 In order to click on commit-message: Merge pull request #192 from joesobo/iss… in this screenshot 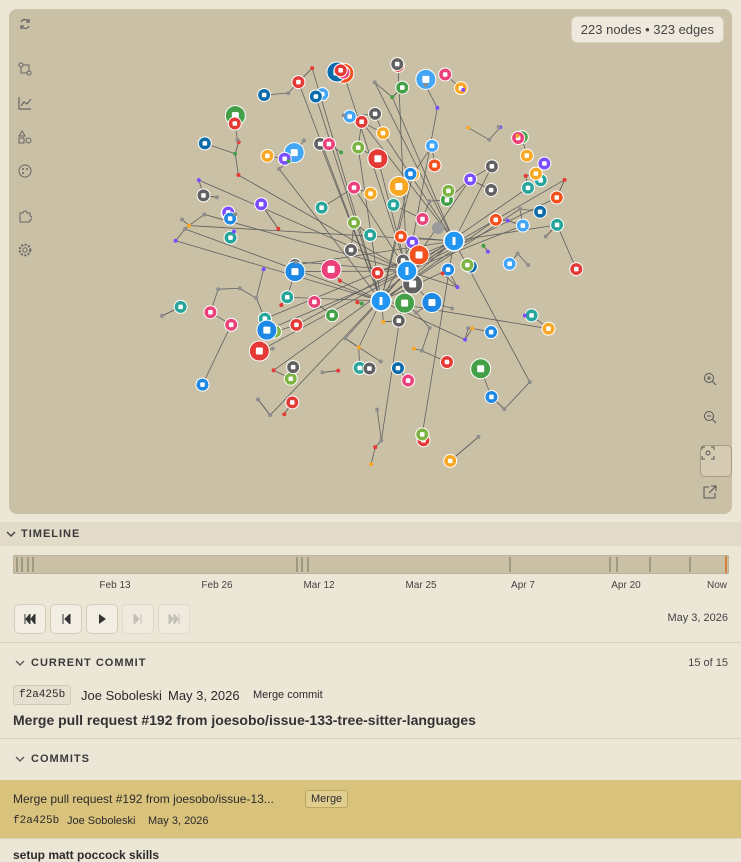, I will do `click(143, 799)`.